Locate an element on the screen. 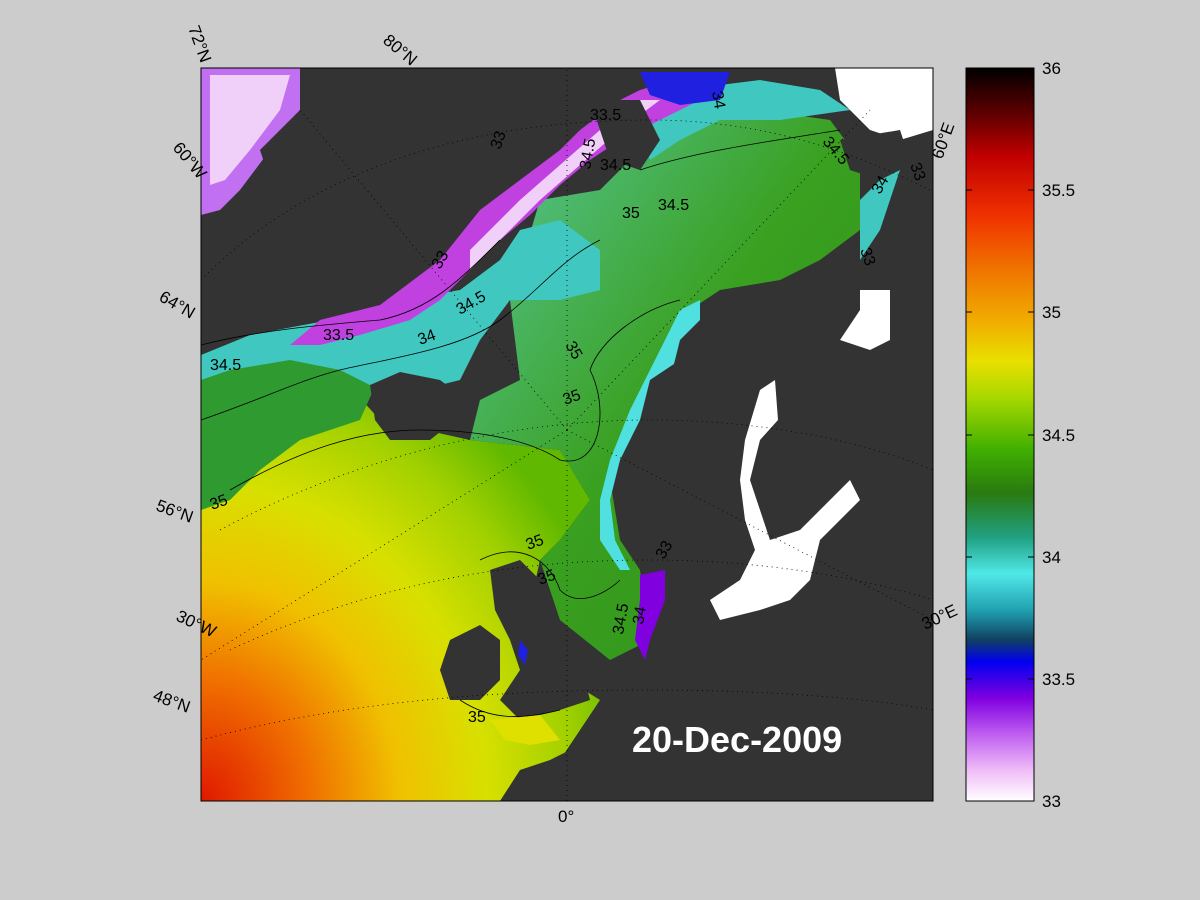 This screenshot has height=900, width=1200. colorbar-tick: 36 is located at coordinates (1051, 68).